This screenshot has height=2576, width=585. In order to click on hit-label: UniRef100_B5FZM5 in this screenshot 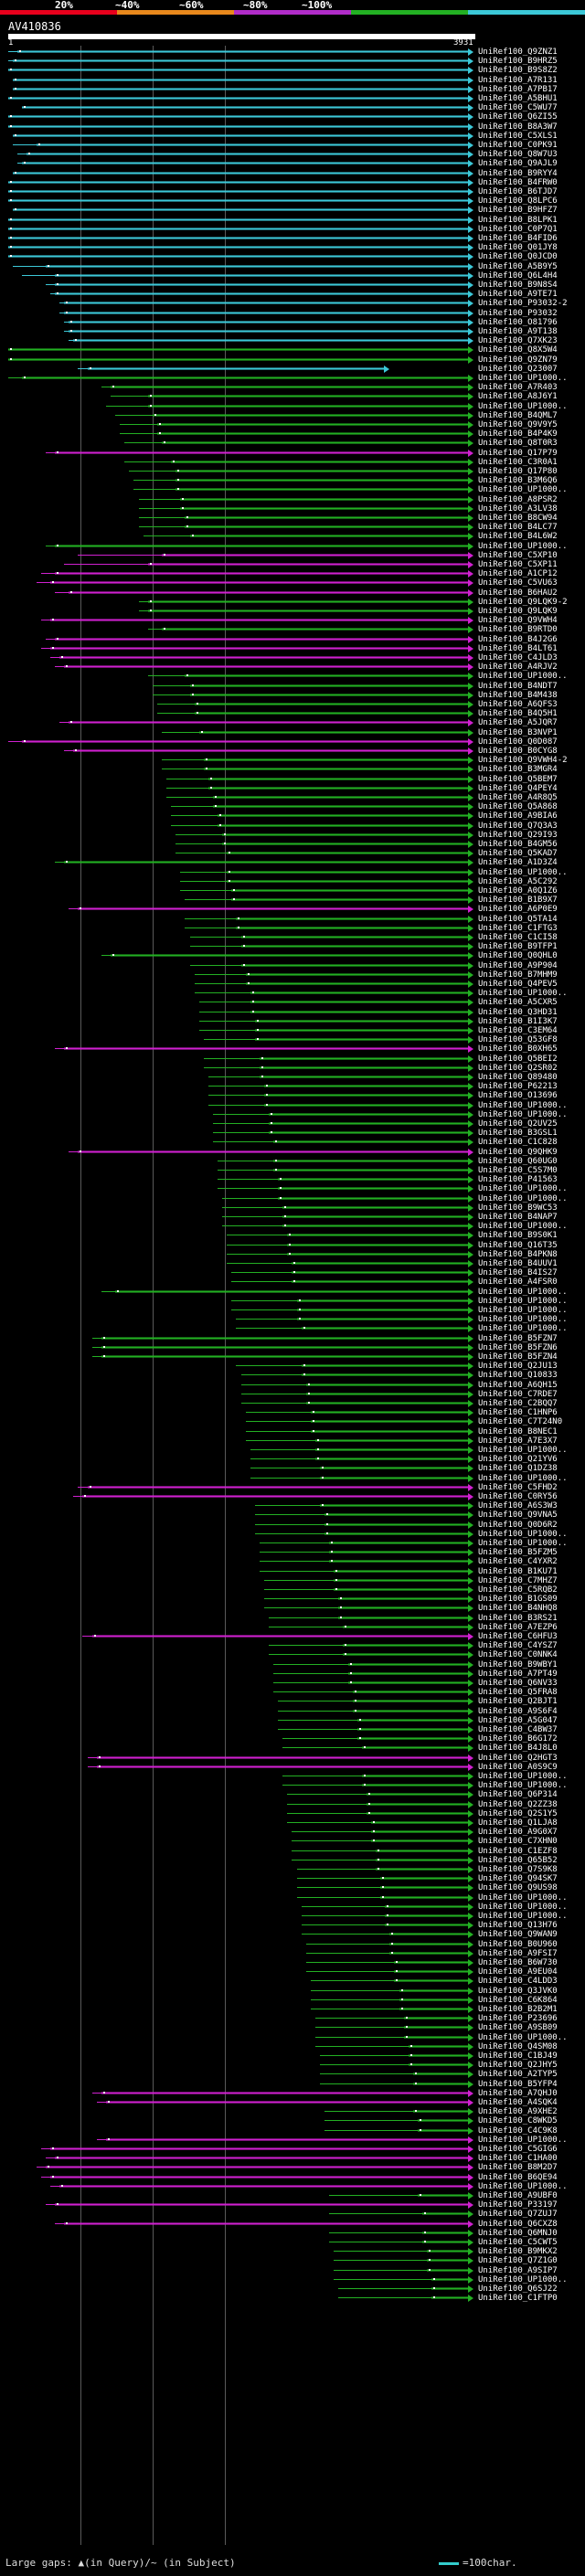, I will do `click(518, 1553)`.